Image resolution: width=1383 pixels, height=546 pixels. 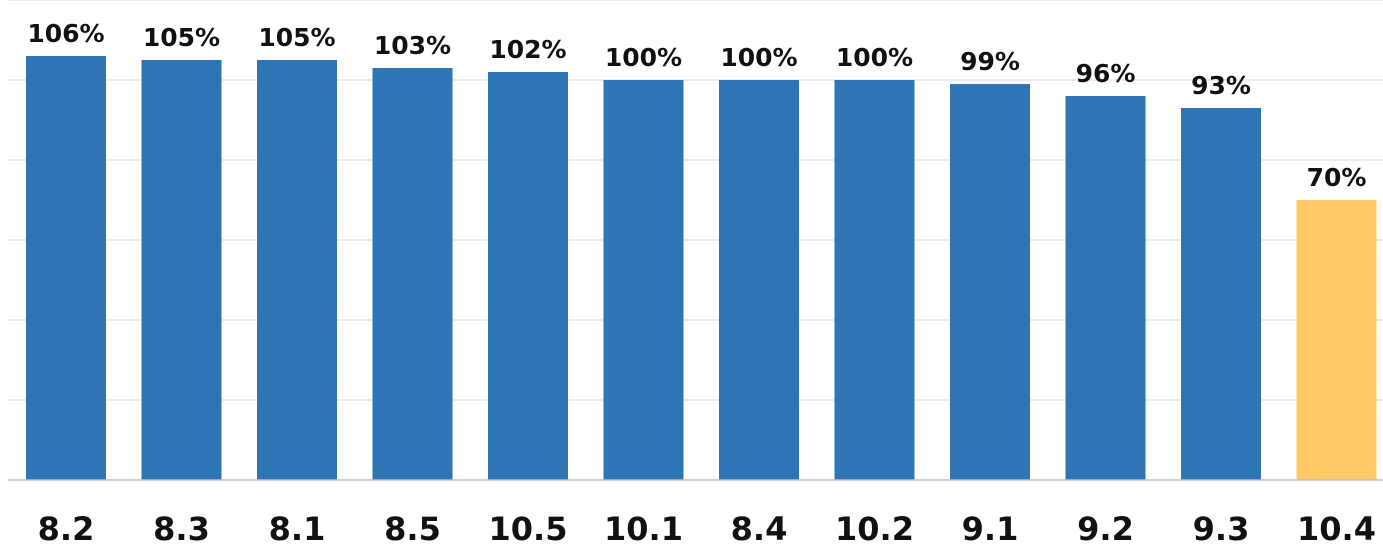 I want to click on x-tick-label: 9.2, so click(x=1105, y=528).